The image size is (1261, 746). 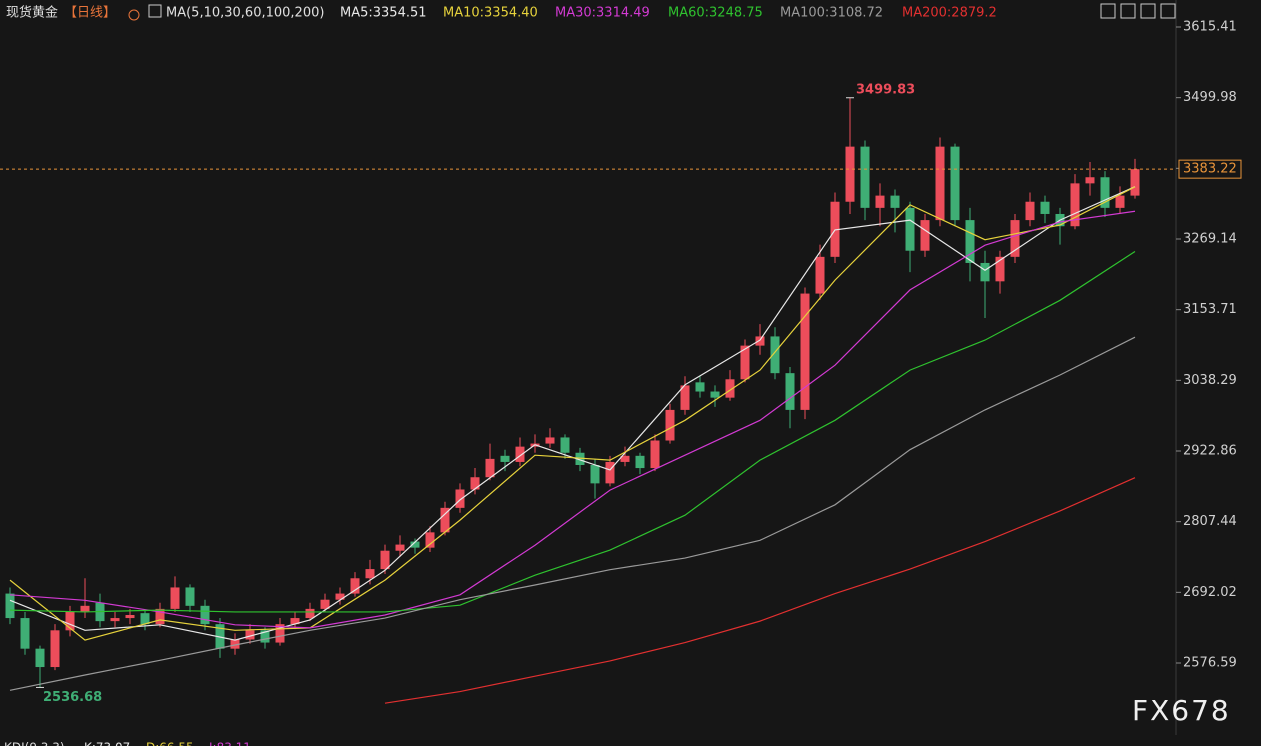 I want to click on indicator-value: D:66.55, so click(x=170, y=743).